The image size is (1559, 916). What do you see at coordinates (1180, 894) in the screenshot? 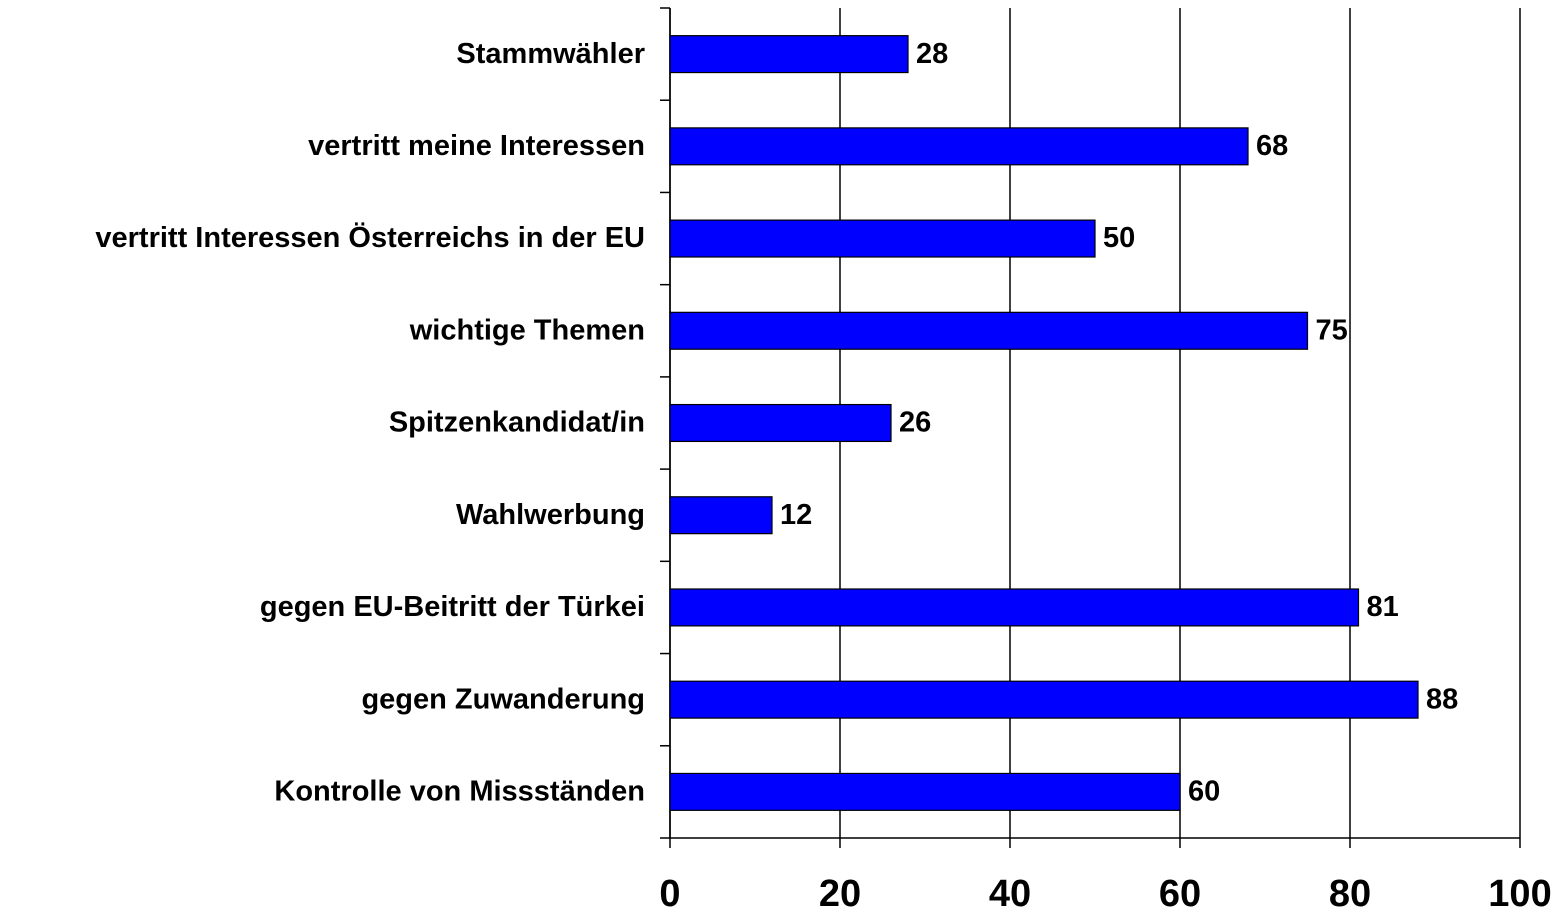
I see `x-tick-label: 60` at bounding box center [1180, 894].